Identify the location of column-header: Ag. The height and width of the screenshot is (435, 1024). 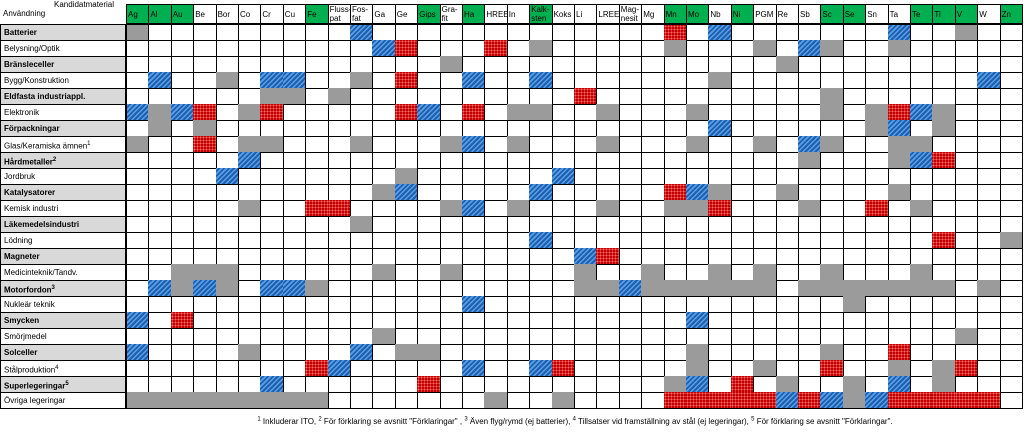
(138, 14).